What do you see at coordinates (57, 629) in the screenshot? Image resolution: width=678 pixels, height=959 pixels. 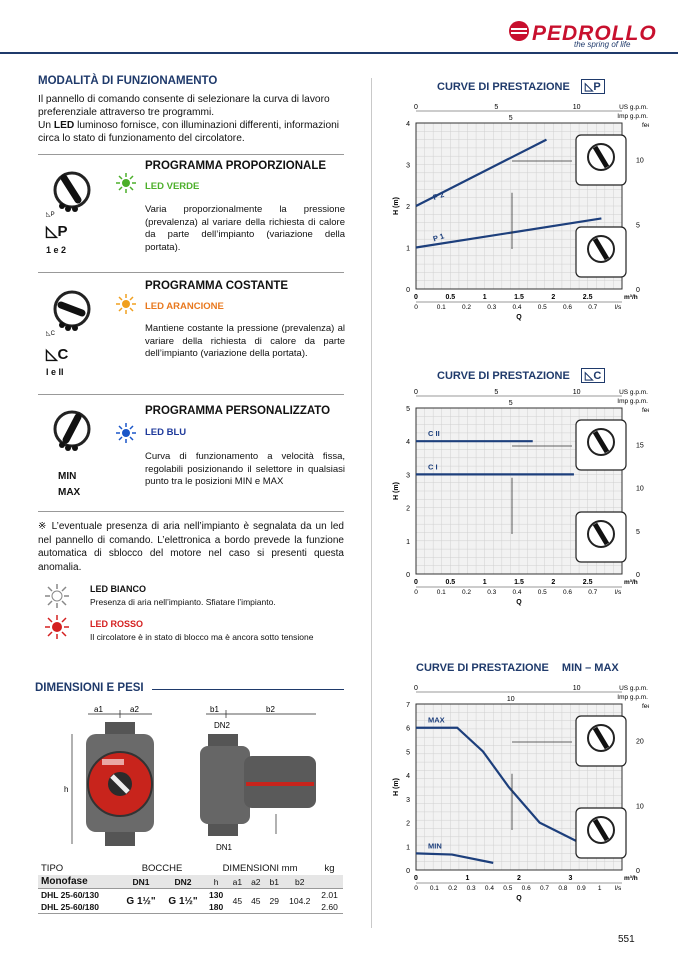 I see `led-red-icon` at bounding box center [57, 629].